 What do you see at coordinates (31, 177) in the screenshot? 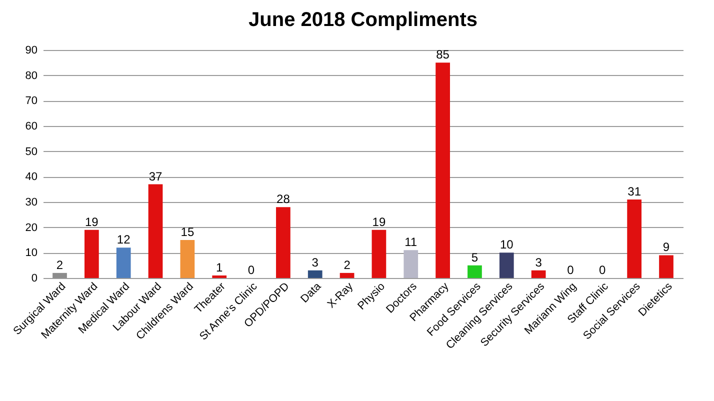
I see `y-tick-label: 40` at bounding box center [31, 177].